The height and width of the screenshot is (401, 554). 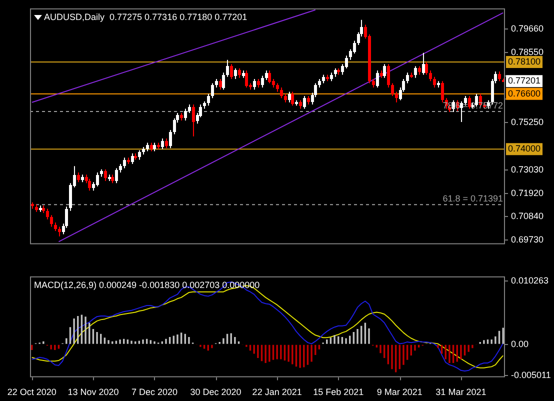 What do you see at coordinates (216, 392) in the screenshot?
I see `x-tick-label: 30 Dec 2020` at bounding box center [216, 392].